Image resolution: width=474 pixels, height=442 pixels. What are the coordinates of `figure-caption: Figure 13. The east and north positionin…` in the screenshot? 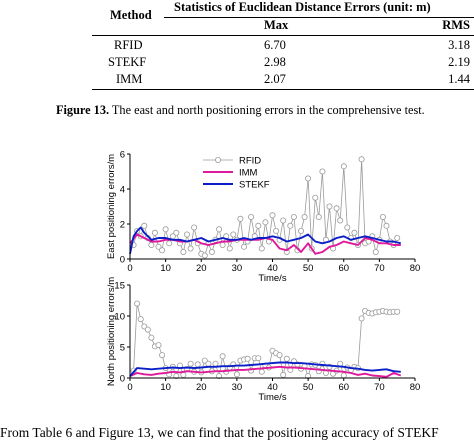 It's located at (240, 110).